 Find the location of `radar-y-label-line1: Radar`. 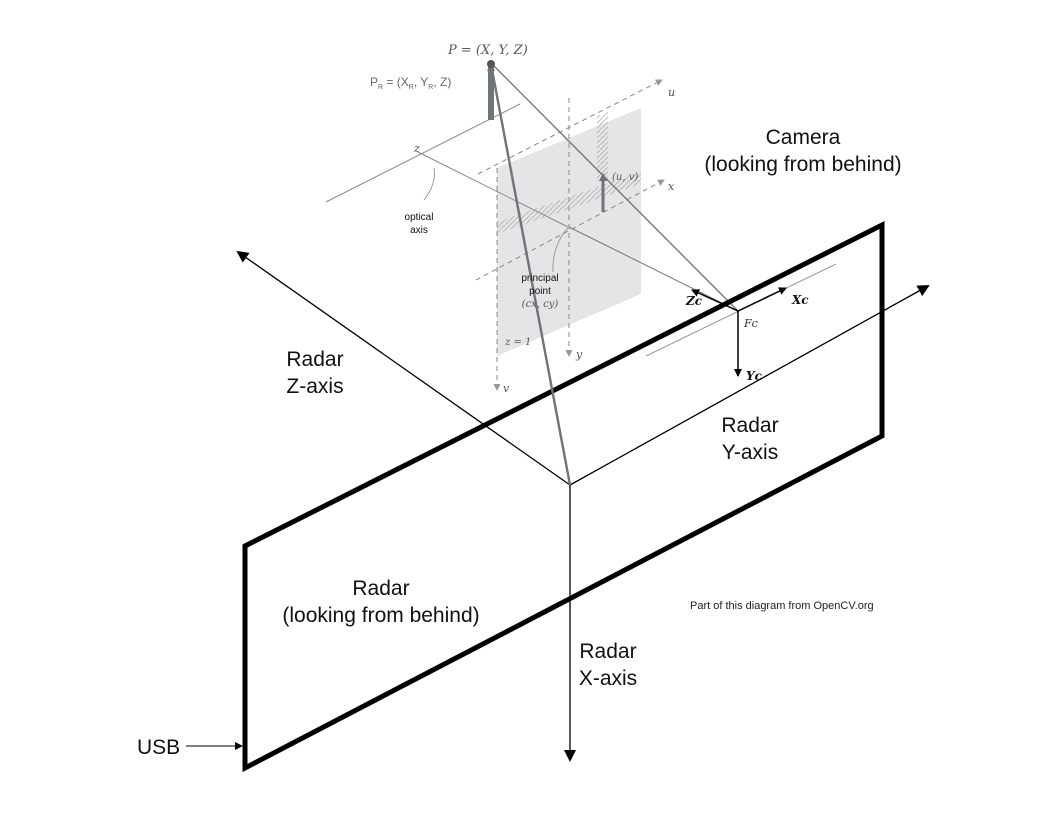

radar-y-label-line1: Radar is located at coordinates (749, 425).